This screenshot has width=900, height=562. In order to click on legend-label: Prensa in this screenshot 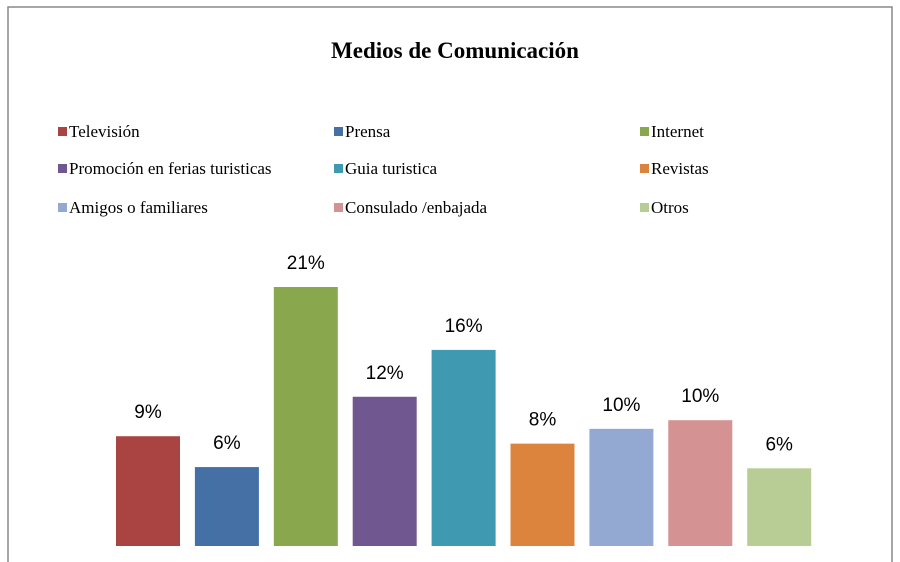, I will do `click(368, 131)`.